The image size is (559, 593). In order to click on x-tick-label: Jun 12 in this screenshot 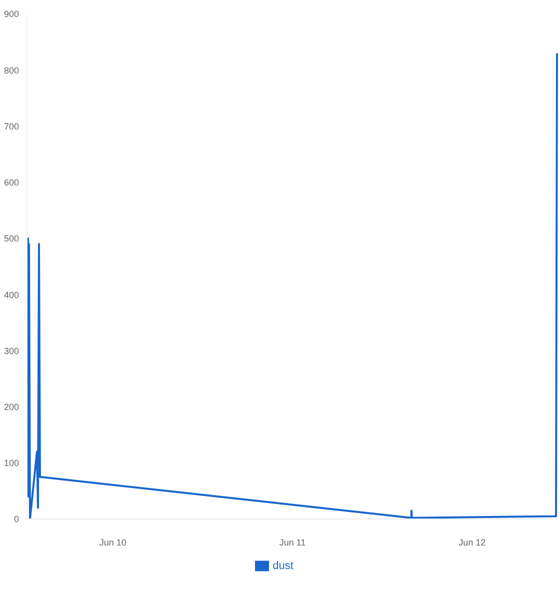, I will do `click(472, 542)`.